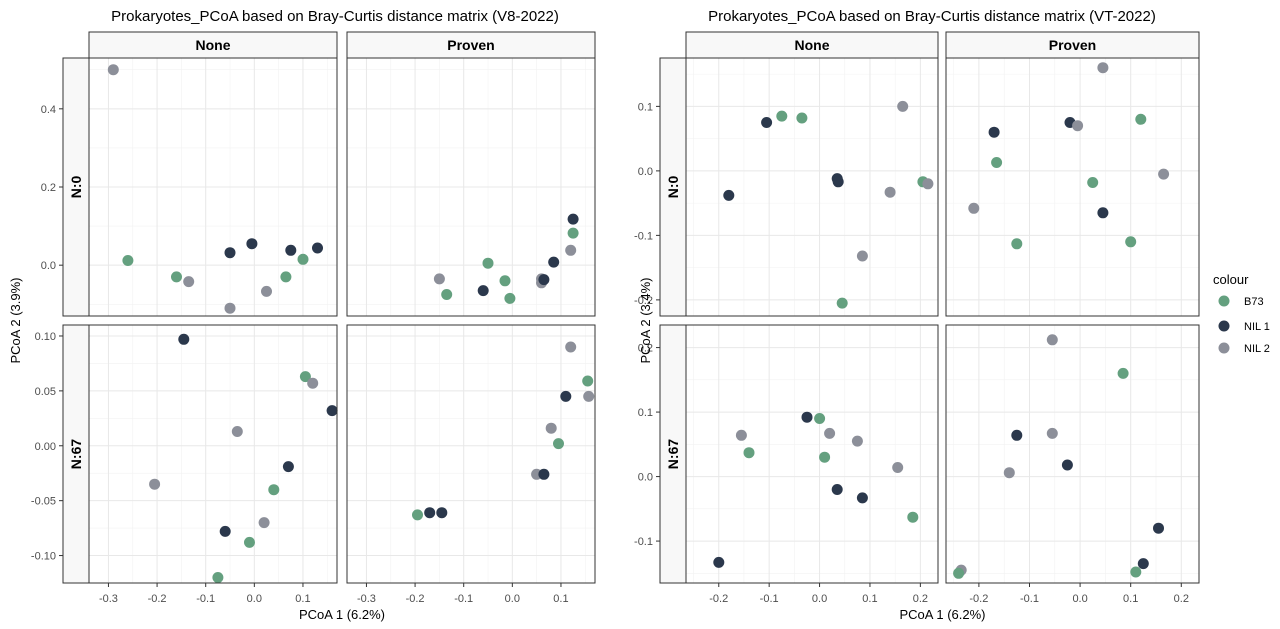 This screenshot has height=629, width=1280. What do you see at coordinates (1257, 349) in the screenshot?
I see `legend-label-nil2: NIL 2` at bounding box center [1257, 349].